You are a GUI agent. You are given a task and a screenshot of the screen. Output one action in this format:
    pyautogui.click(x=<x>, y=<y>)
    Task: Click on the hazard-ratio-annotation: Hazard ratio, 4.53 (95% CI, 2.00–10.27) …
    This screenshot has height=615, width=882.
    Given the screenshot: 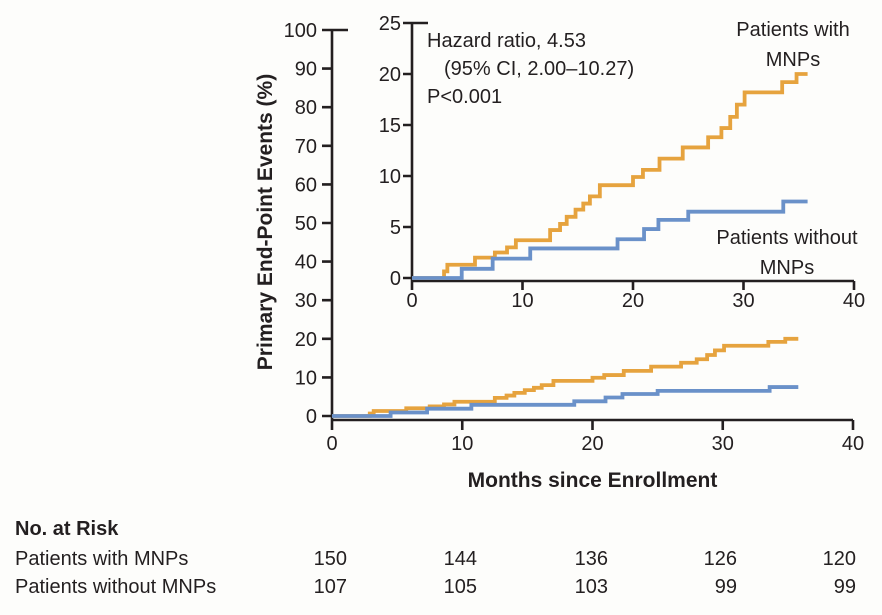 What is the action you would take?
    pyautogui.click(x=530, y=69)
    